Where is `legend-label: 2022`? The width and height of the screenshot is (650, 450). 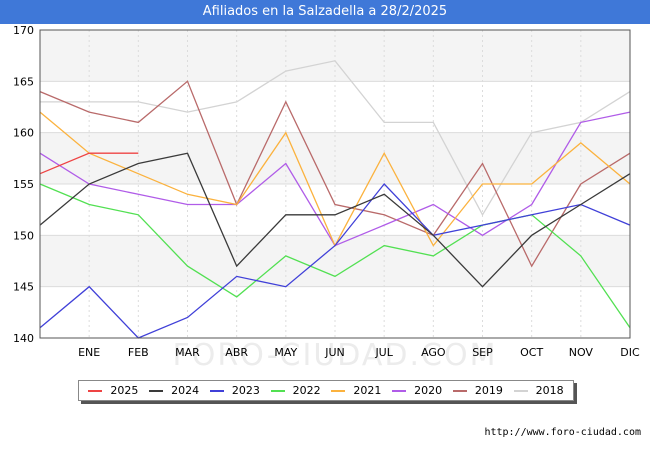
legend-label: 2022 is located at coordinates (306, 390).